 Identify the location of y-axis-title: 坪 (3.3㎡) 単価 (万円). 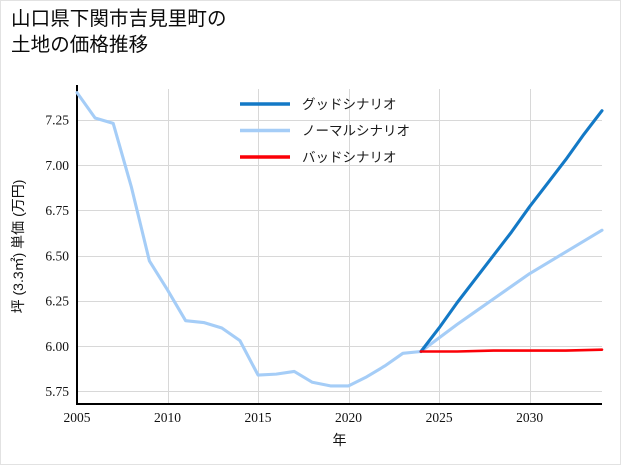
(18, 247).